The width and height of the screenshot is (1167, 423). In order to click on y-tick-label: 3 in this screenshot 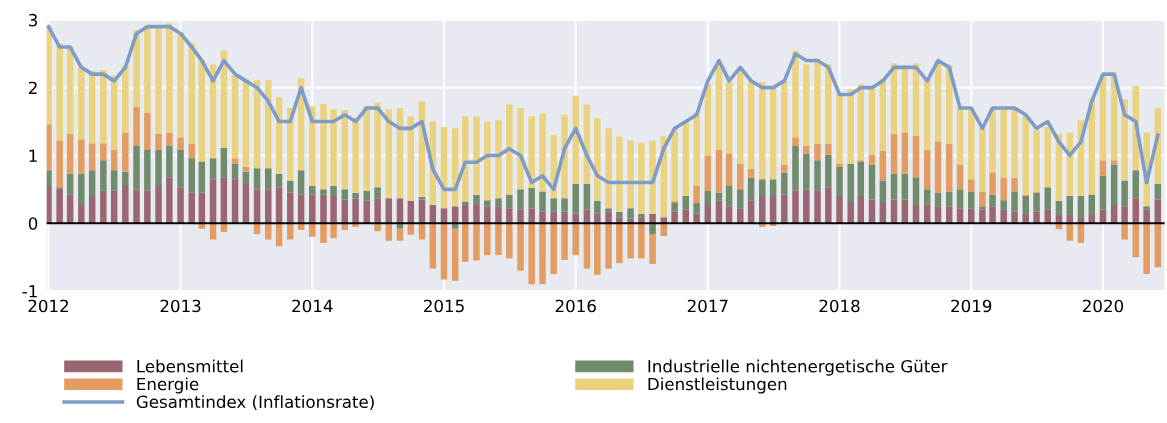, I will do `click(33, 20)`.